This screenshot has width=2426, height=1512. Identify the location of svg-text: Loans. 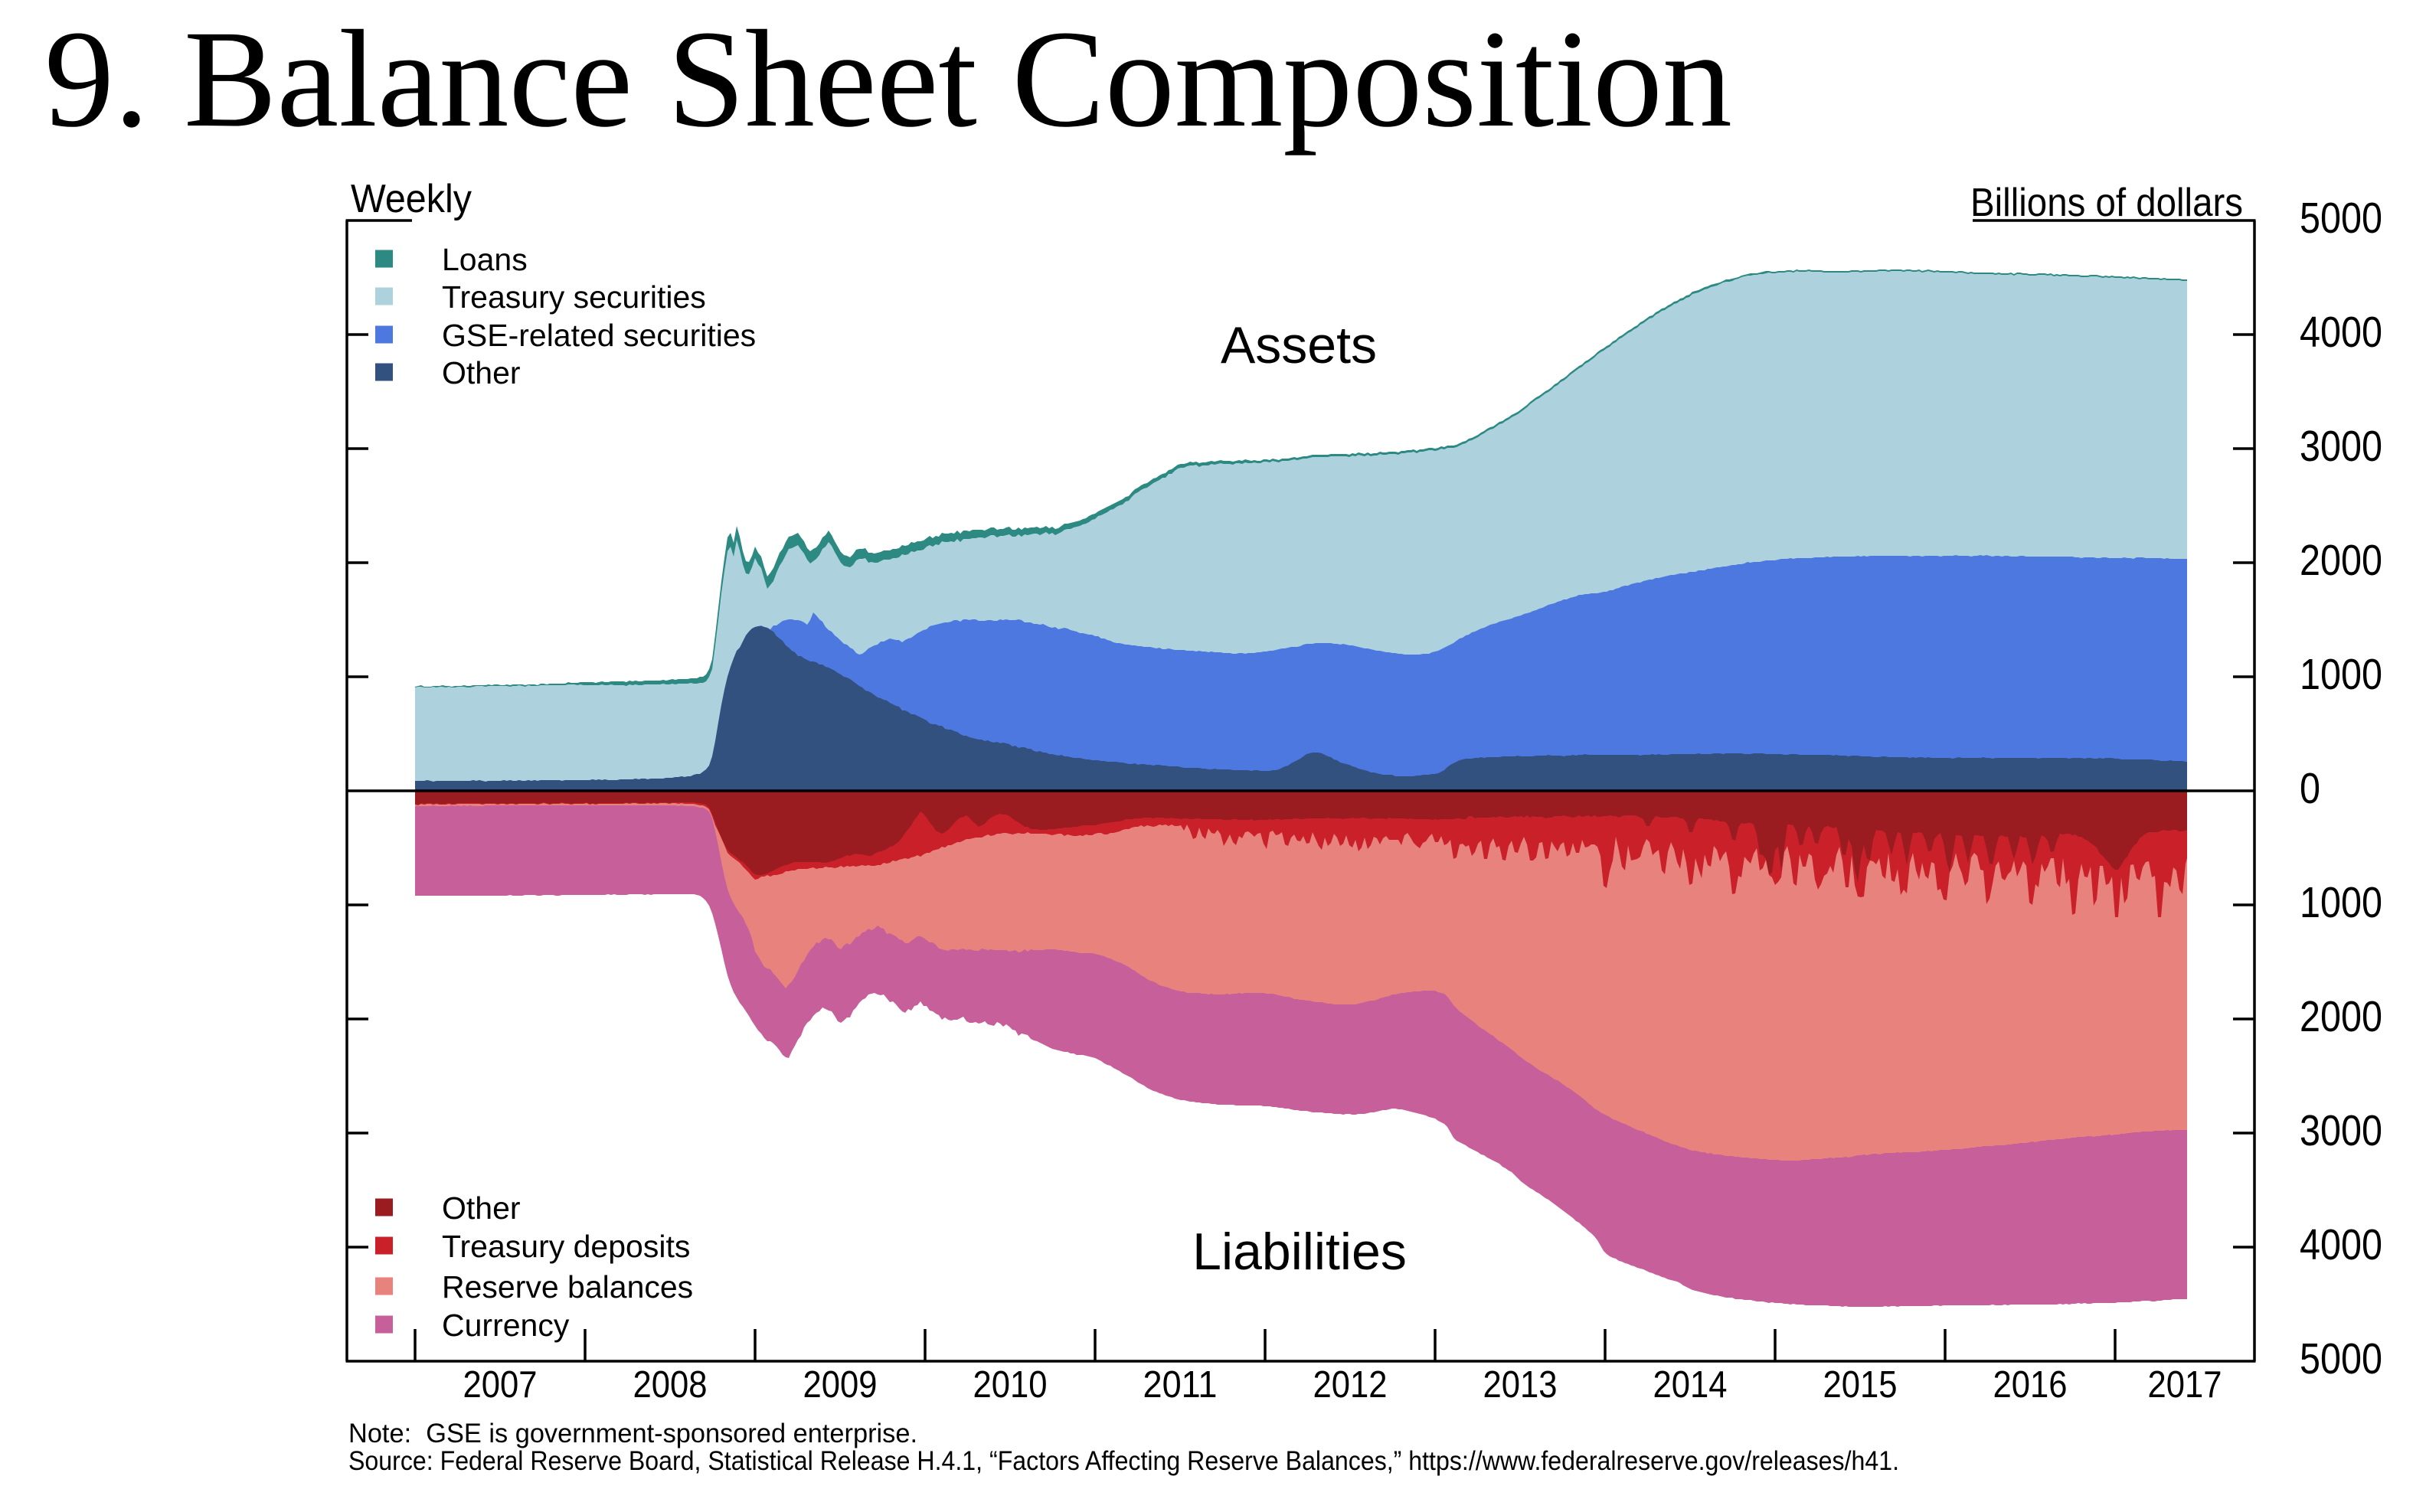
(485, 259).